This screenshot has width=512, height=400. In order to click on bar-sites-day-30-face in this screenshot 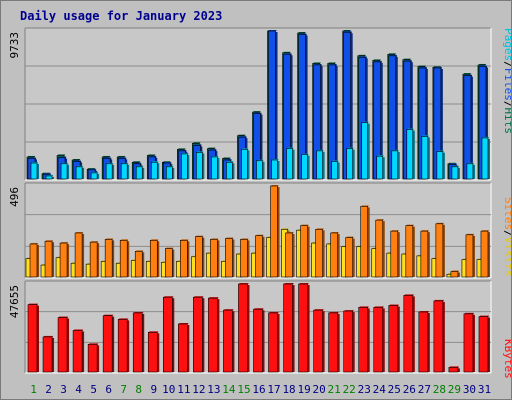, I will do `click(469, 256)`.